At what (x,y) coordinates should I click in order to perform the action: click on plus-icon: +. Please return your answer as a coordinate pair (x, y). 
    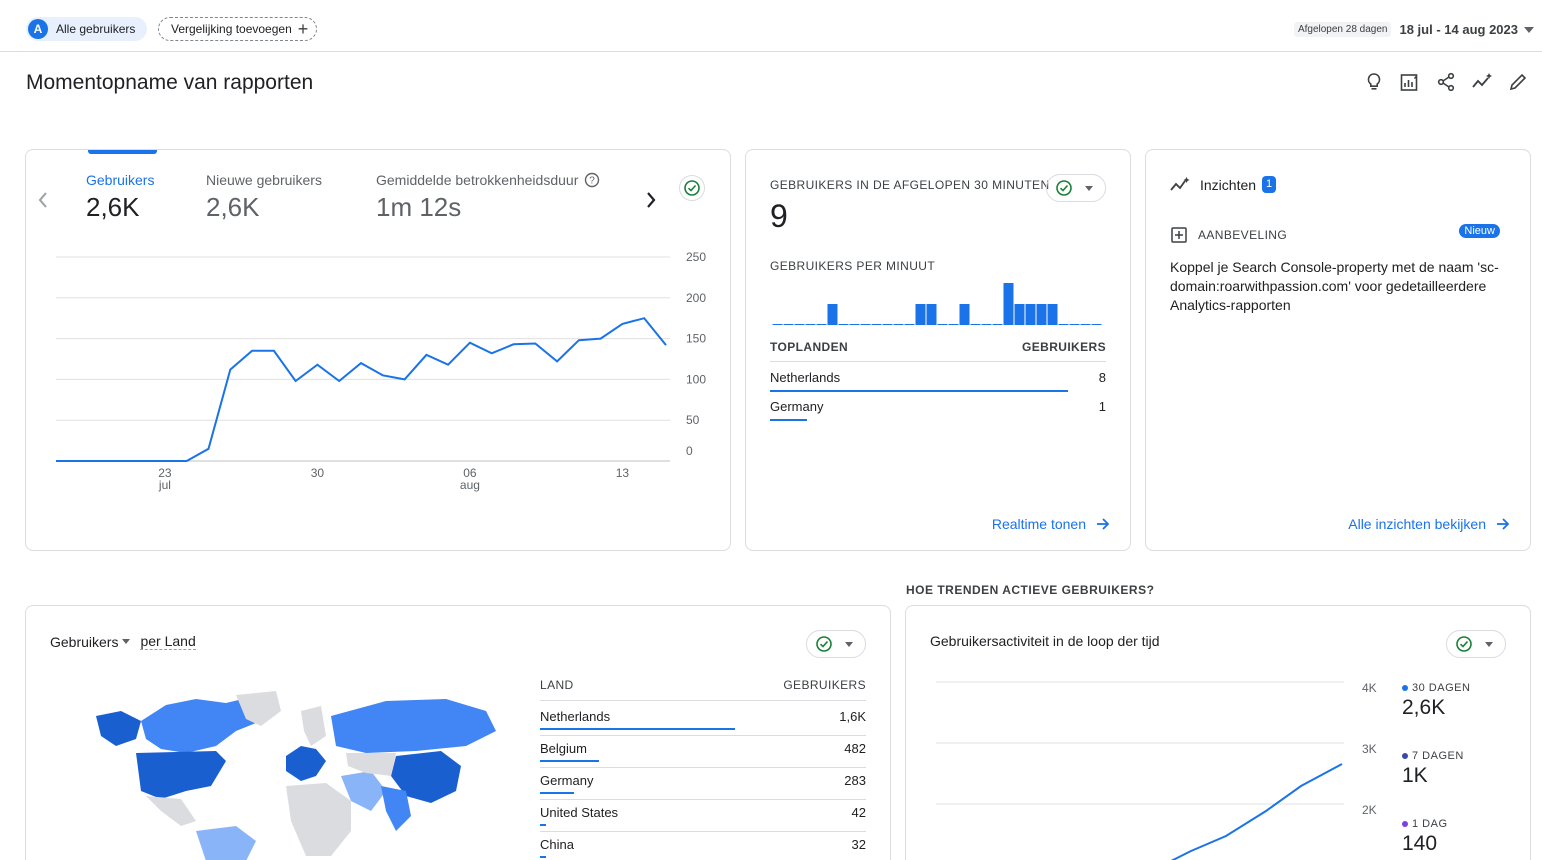
    Looking at the image, I should click on (303, 29).